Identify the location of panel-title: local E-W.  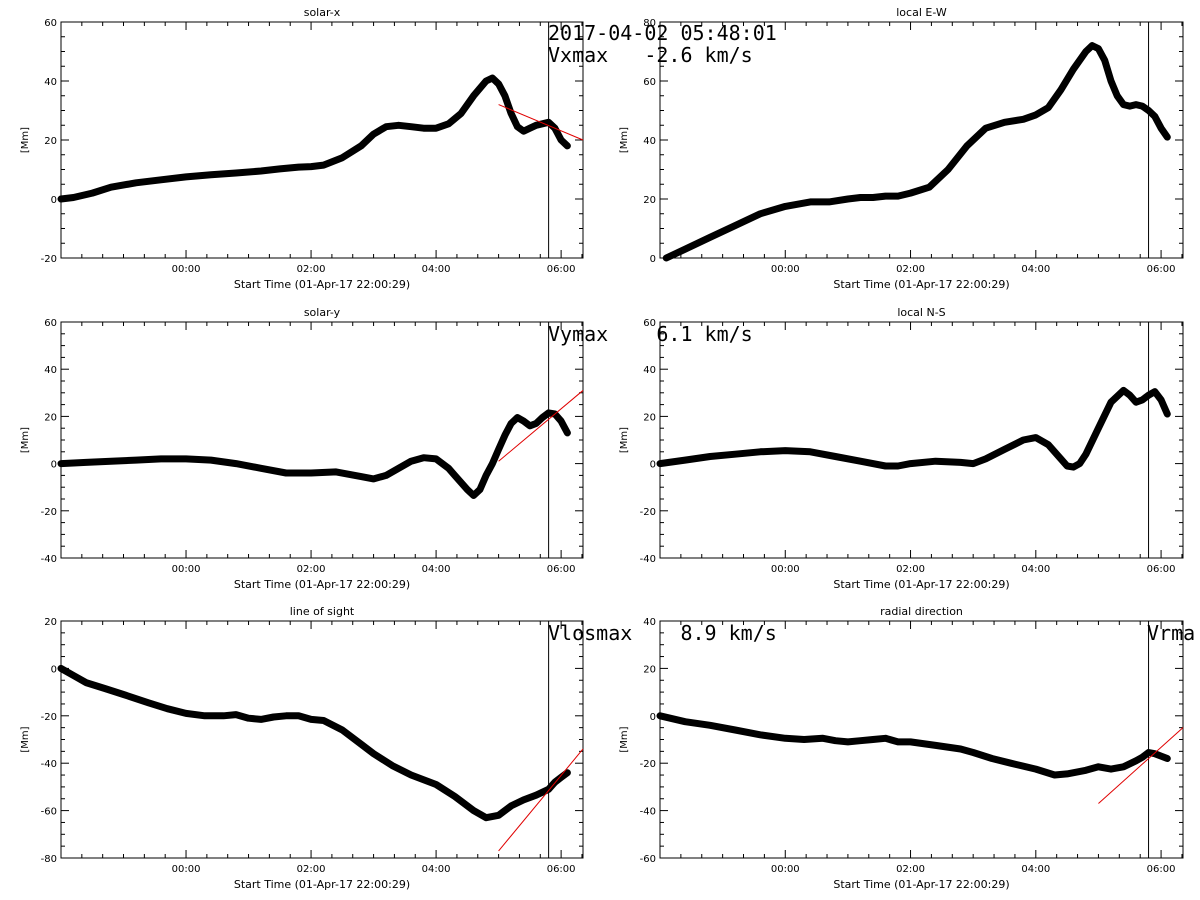
(921, 12).